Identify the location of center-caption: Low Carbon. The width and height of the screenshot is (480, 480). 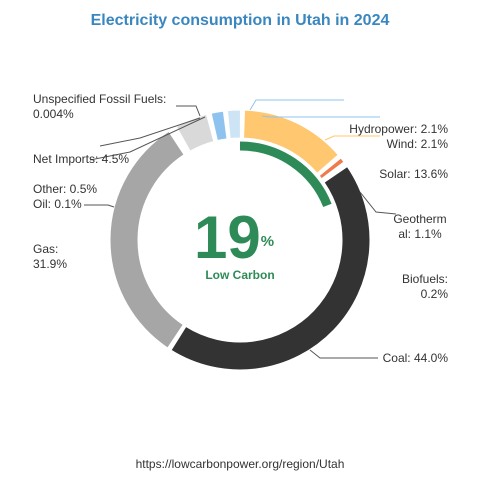
(239, 275).